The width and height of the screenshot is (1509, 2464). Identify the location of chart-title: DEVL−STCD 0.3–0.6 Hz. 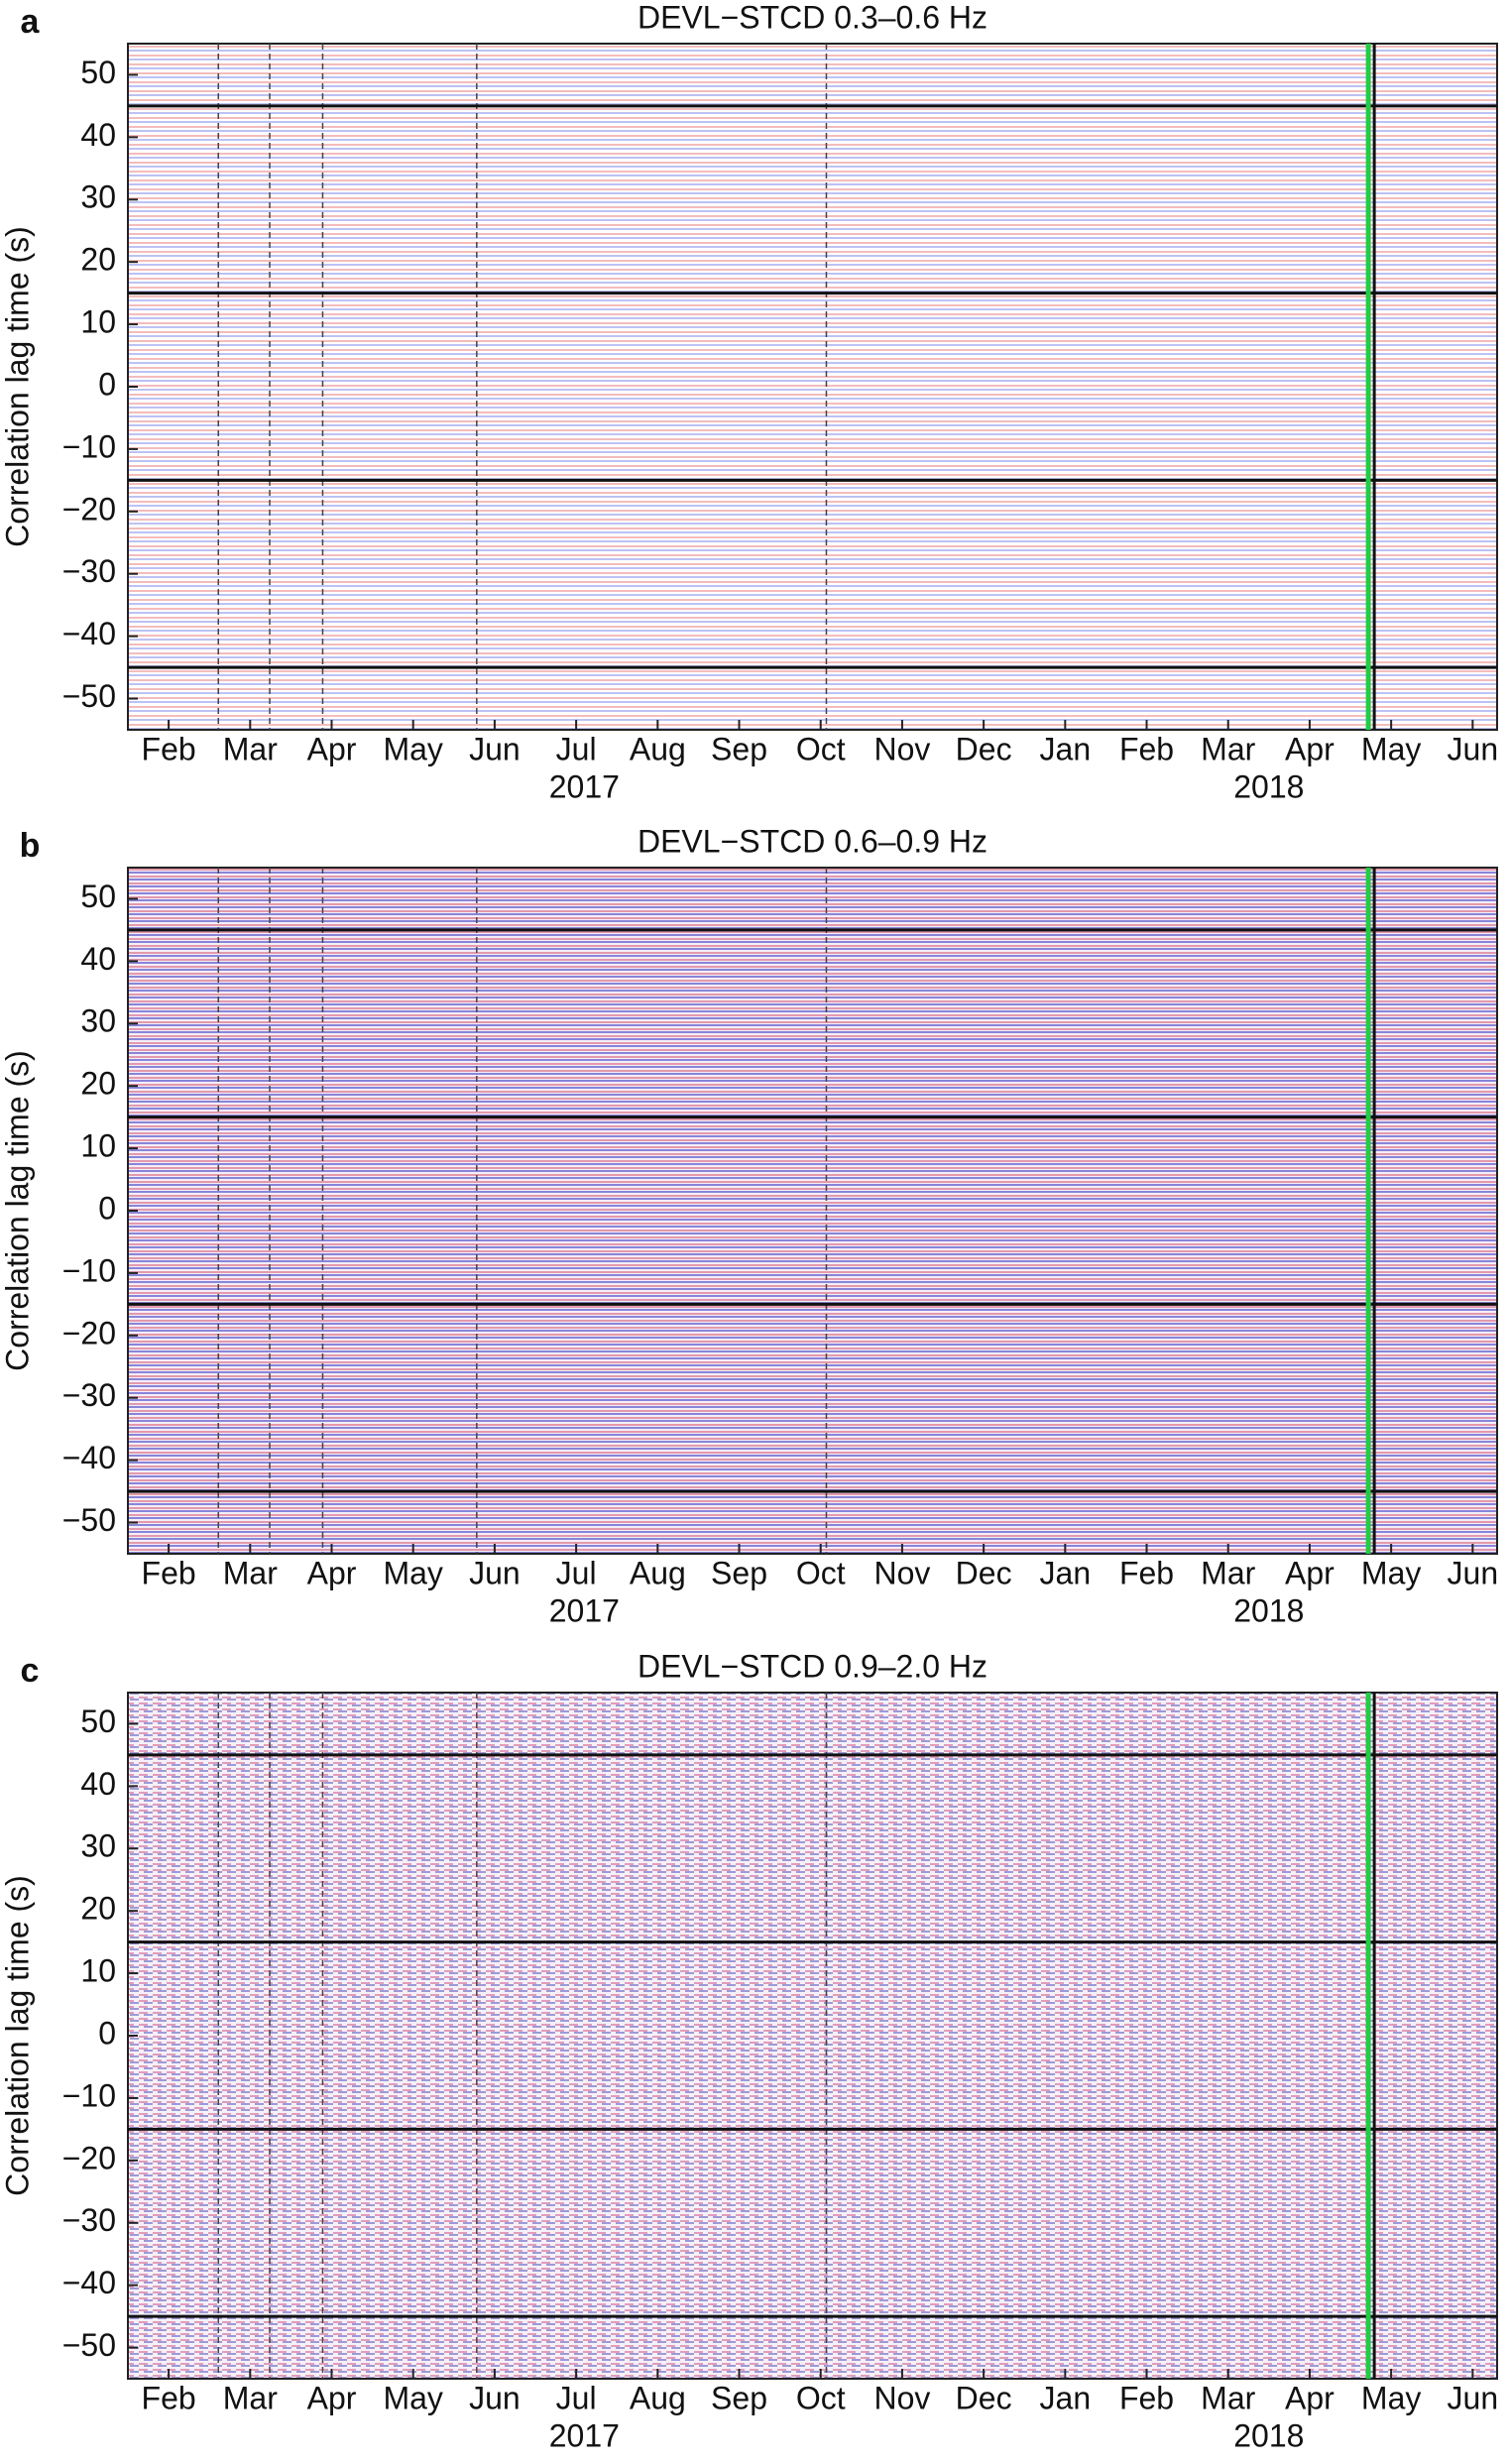
(812, 17).